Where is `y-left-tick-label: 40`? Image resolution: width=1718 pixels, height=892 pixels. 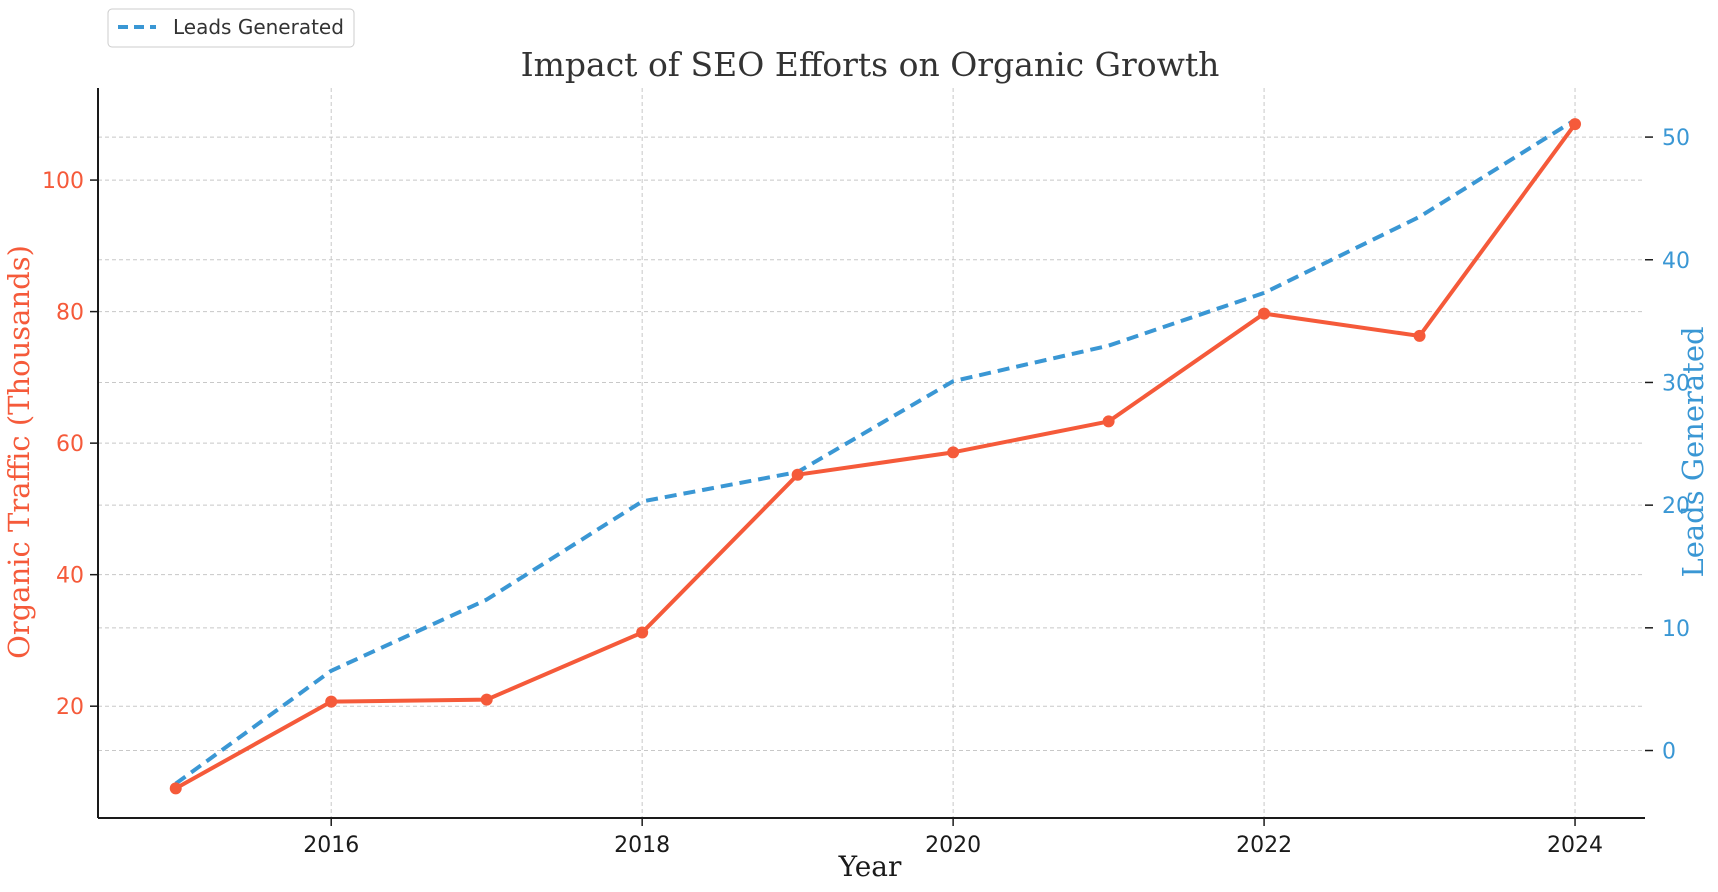
y-left-tick-label: 40 is located at coordinates (70, 576).